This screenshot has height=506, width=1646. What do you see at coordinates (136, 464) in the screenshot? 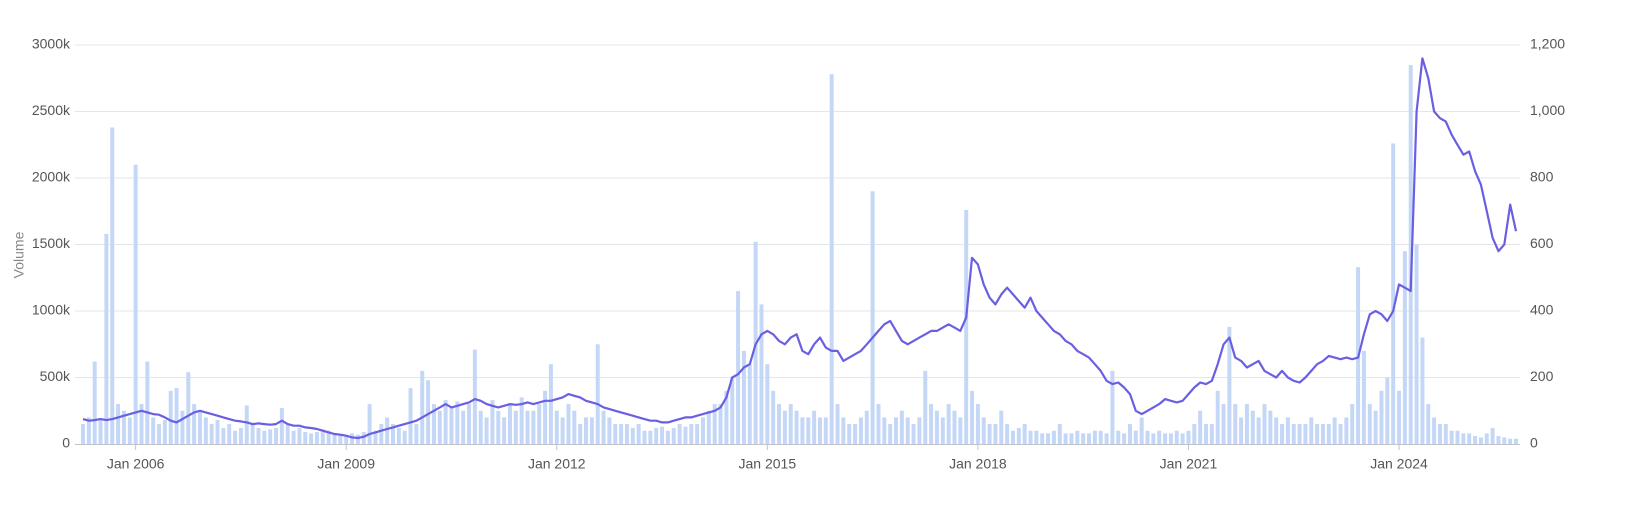
I see `x-tick-label: Jan 2006` at bounding box center [136, 464].